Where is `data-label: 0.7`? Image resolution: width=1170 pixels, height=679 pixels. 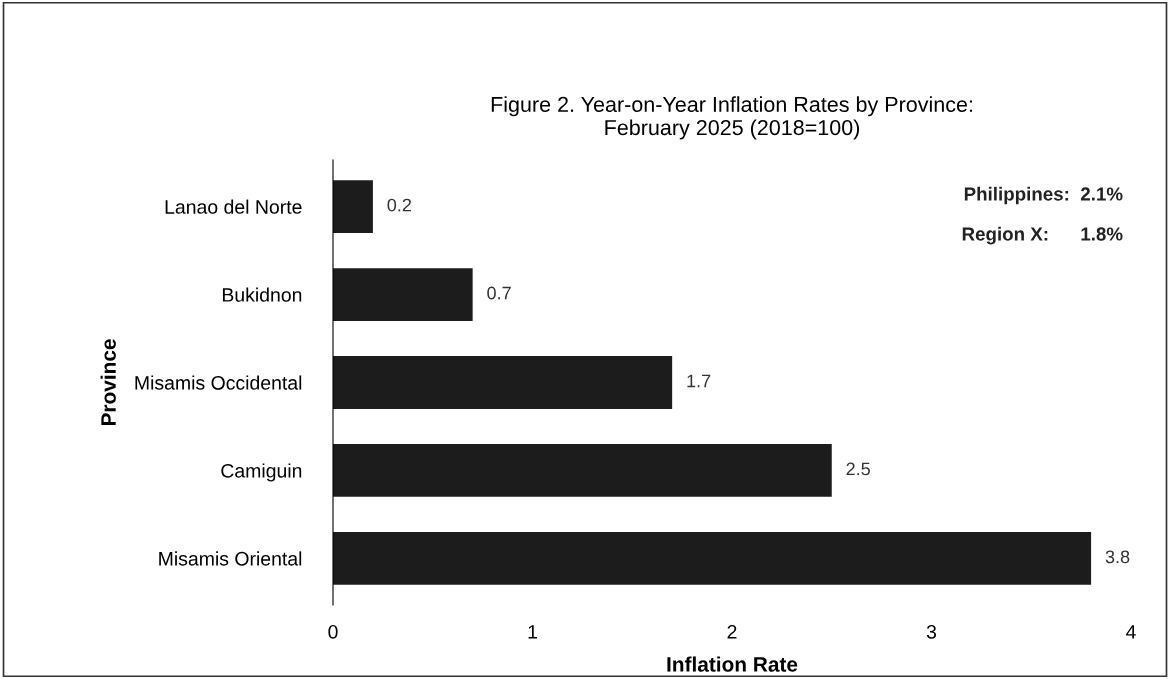 data-label: 0.7 is located at coordinates (499, 293).